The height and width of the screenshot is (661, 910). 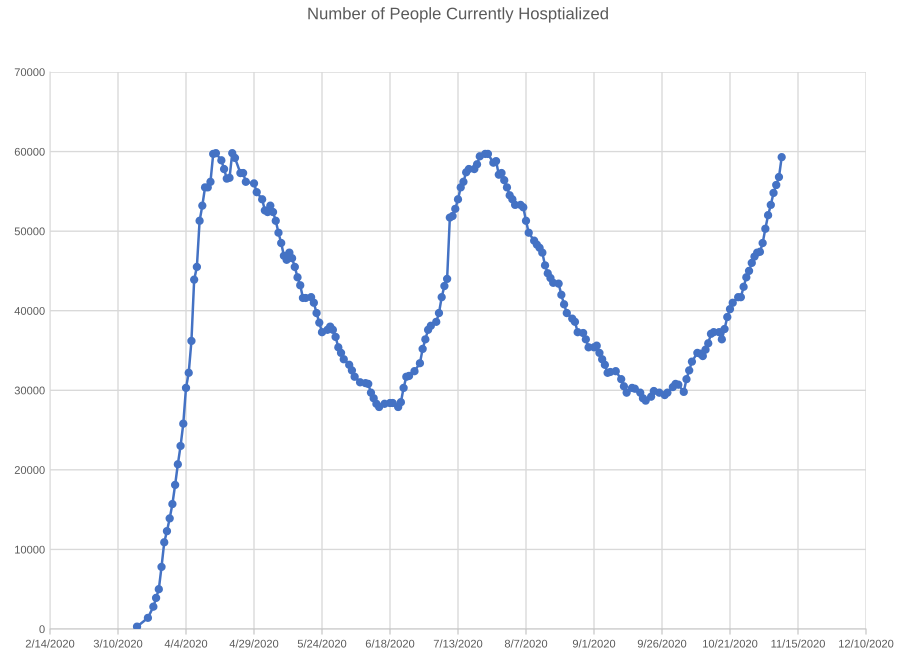 What do you see at coordinates (730, 643) in the screenshot?
I see `x-tick-label: 10/21/2020` at bounding box center [730, 643].